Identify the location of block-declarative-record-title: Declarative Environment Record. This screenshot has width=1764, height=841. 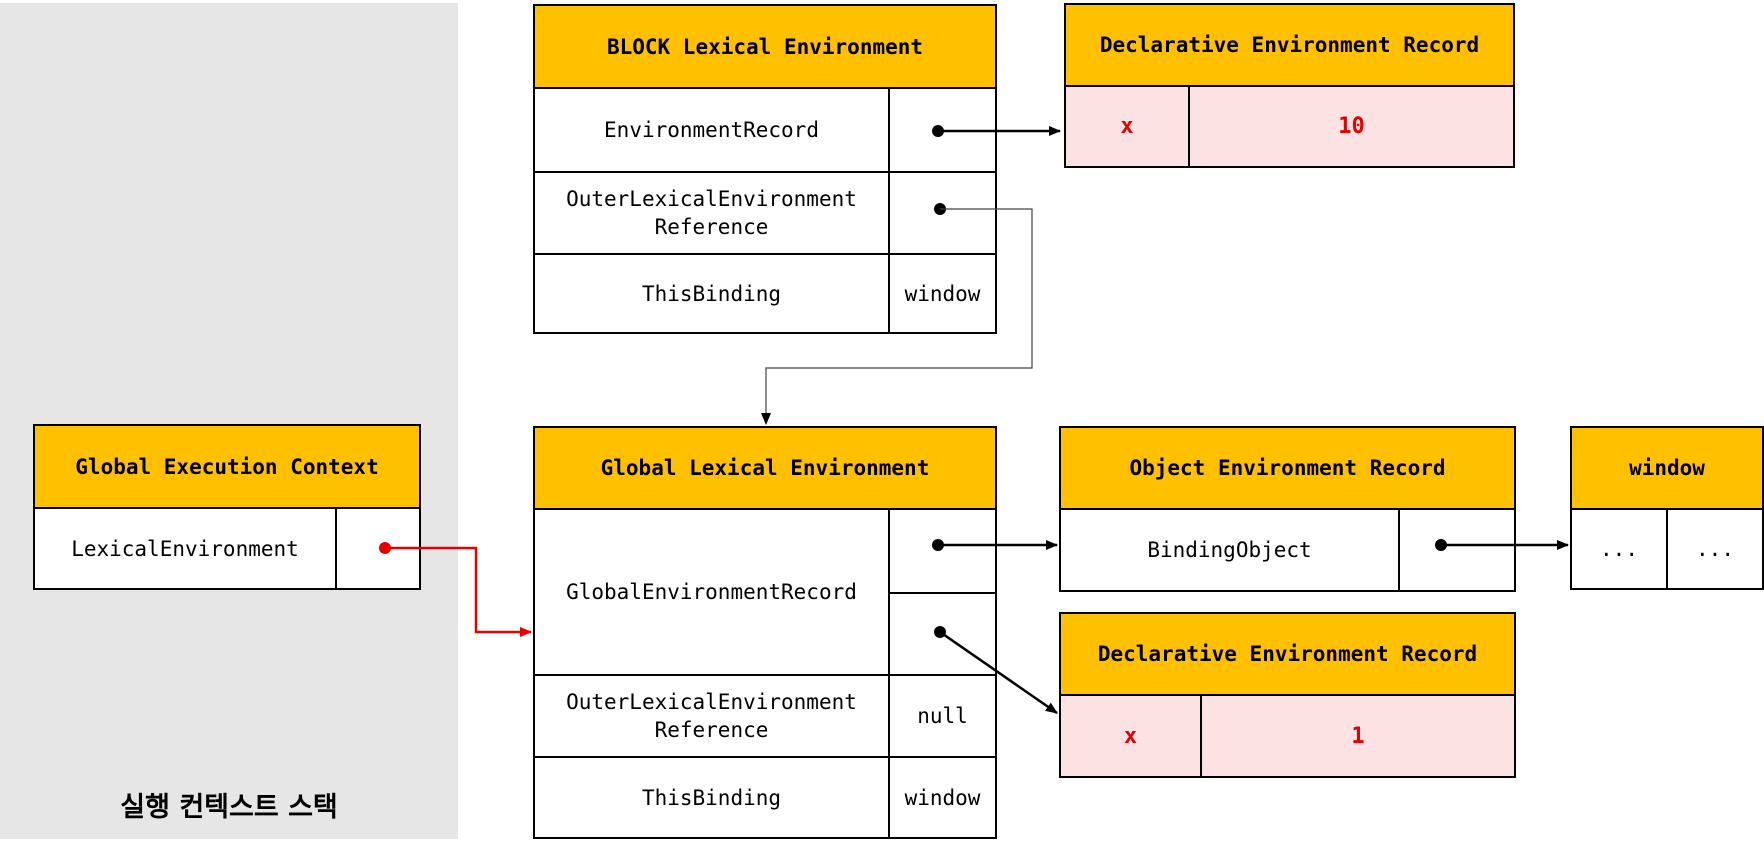
(1289, 46).